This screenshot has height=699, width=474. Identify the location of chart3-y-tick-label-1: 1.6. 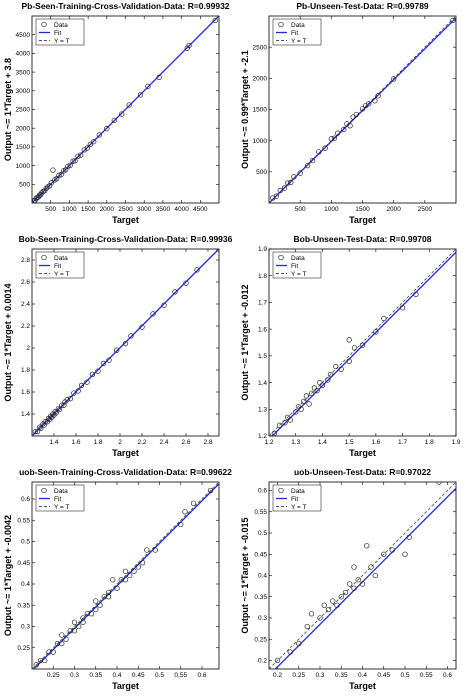
(25, 392).